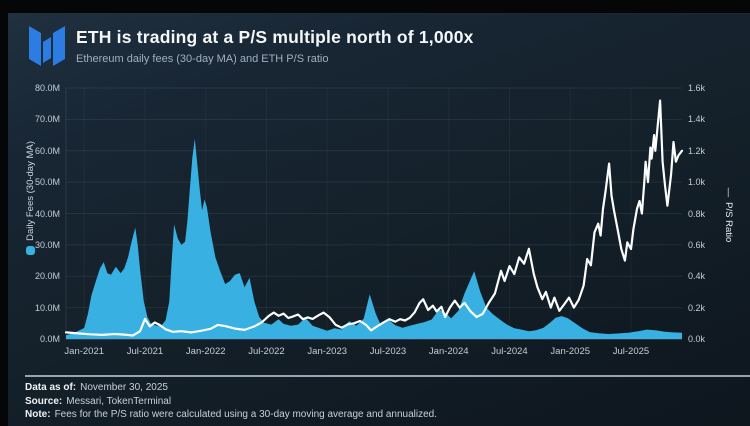 Image resolution: width=750 pixels, height=426 pixels. Describe the element at coordinates (697, 213) in the screenshot. I see `right-axis-tick-0.8k: 0.8k` at that location.